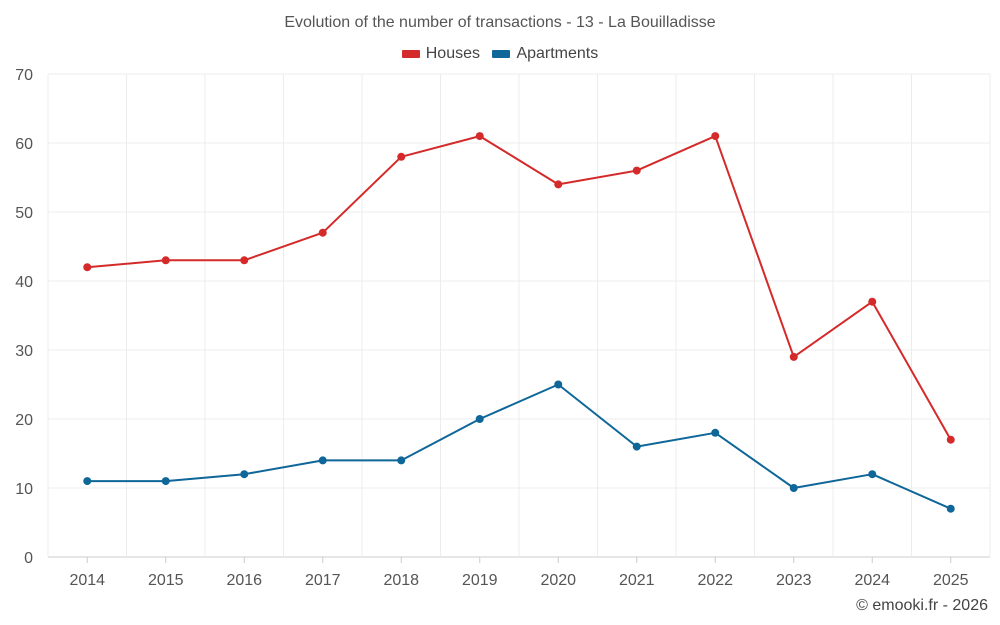  I want to click on point-houses-2014, so click(87, 267).